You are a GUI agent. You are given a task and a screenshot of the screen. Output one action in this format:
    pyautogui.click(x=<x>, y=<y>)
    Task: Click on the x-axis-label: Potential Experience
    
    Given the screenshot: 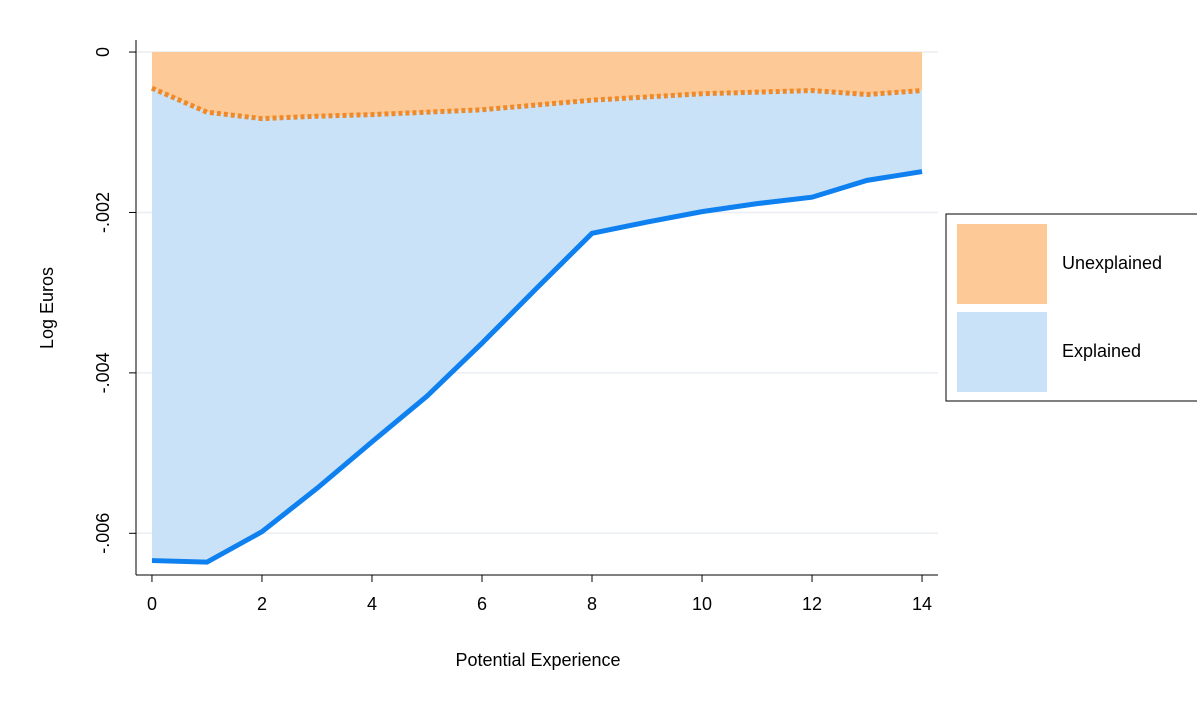 What is the action you would take?
    pyautogui.click(x=537, y=660)
    